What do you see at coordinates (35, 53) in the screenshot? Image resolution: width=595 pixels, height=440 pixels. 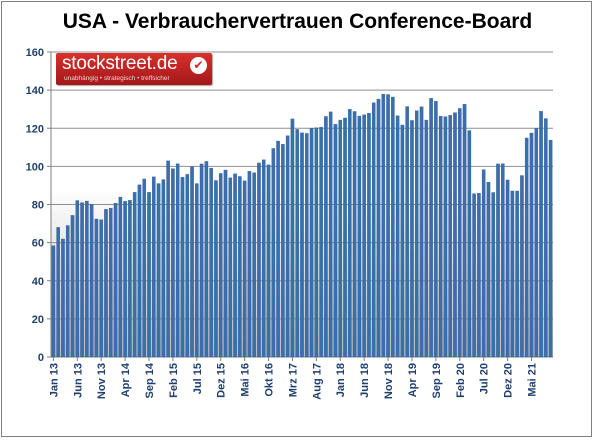 I see `y-tick-label: 160` at bounding box center [35, 53].